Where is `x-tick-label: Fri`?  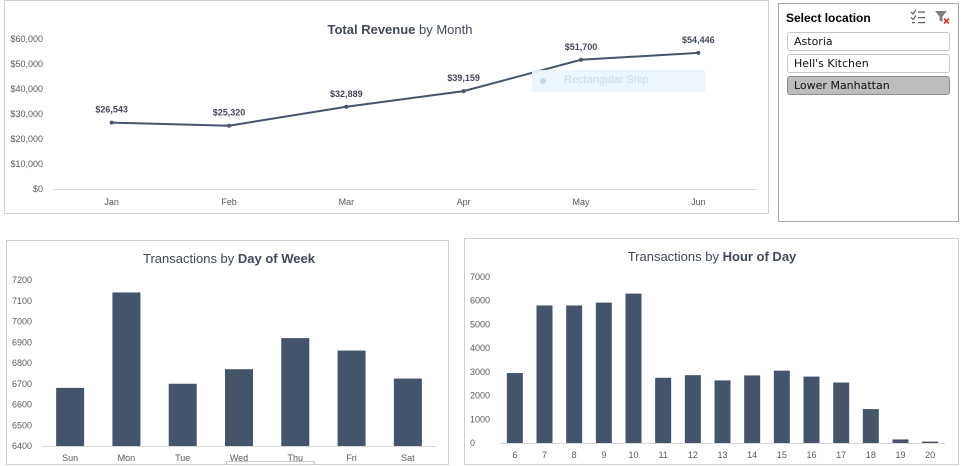
x-tick-label: Fri is located at coordinates (351, 458).